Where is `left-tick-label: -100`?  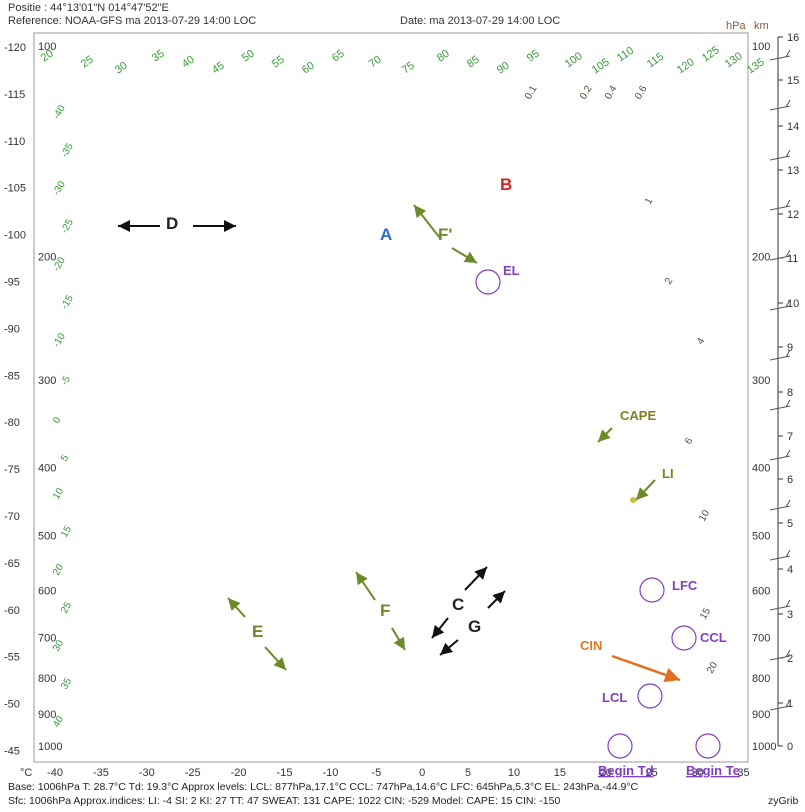 left-tick-label: -100 is located at coordinates (15, 236).